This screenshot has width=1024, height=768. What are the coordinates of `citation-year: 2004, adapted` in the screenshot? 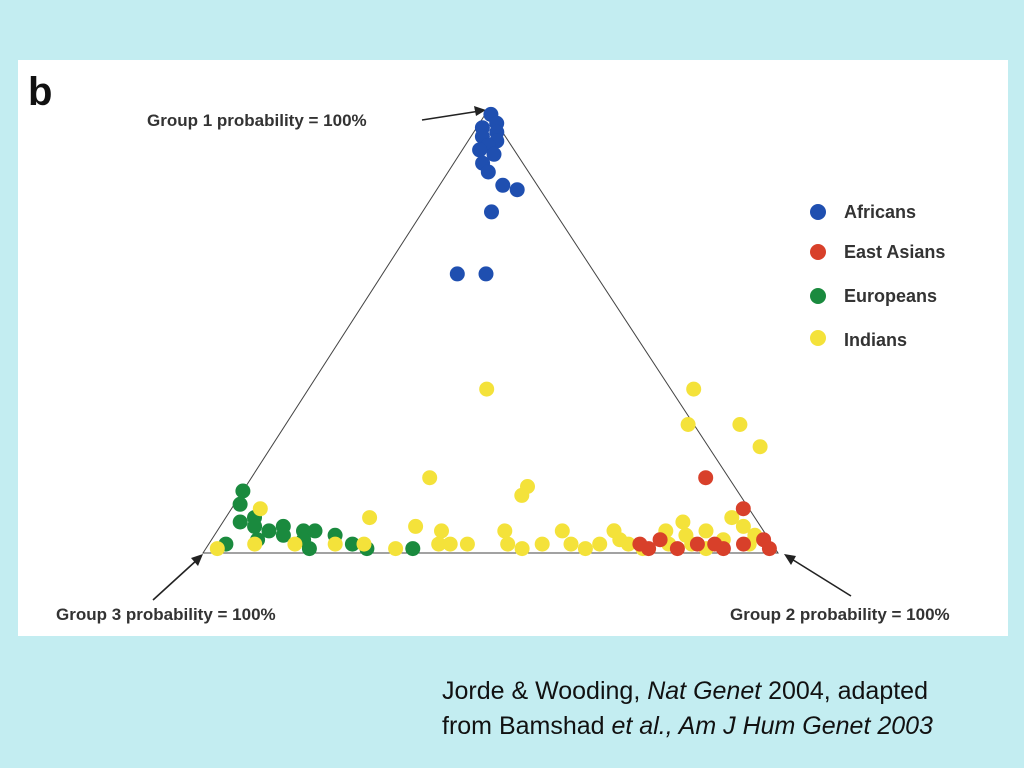 It's located at (844, 691).